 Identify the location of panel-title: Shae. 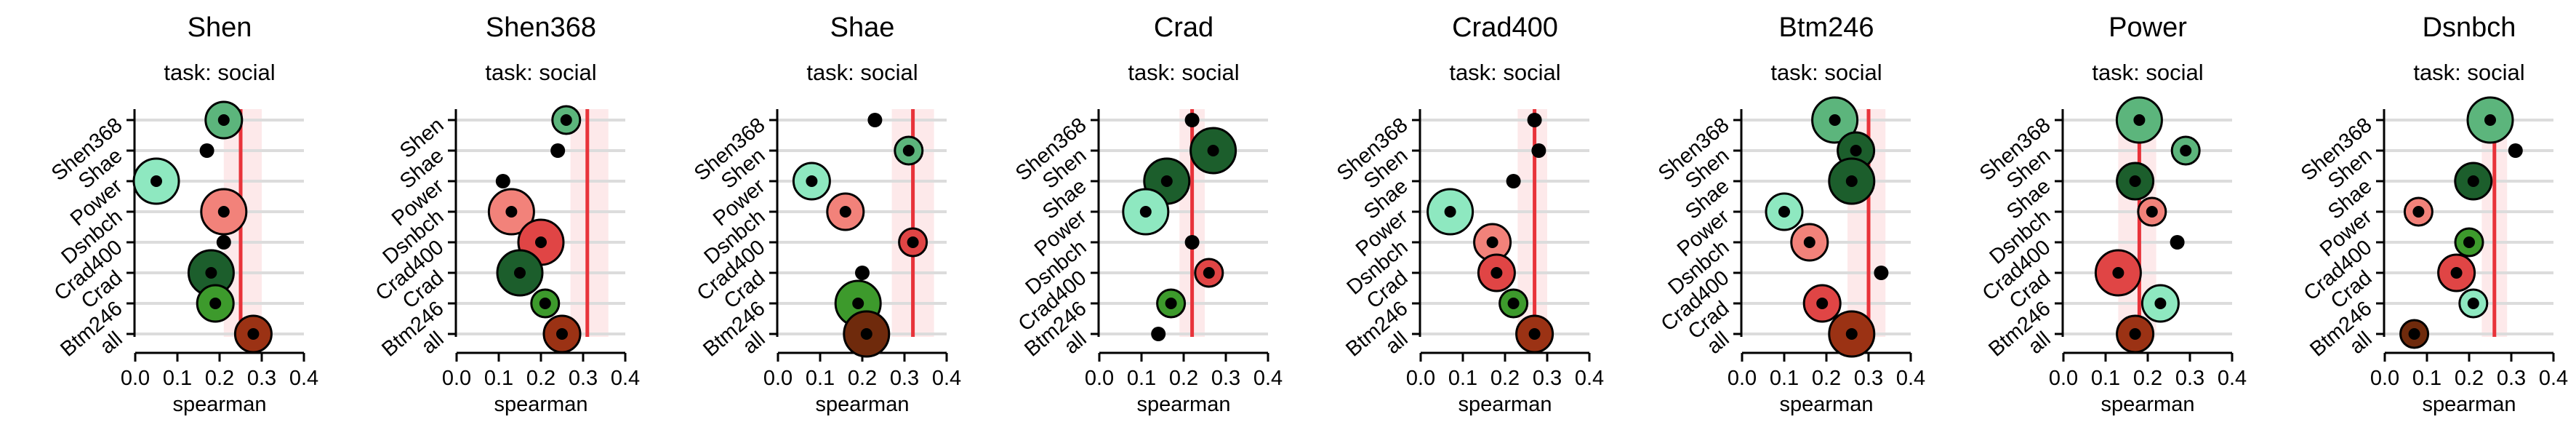
(863, 28).